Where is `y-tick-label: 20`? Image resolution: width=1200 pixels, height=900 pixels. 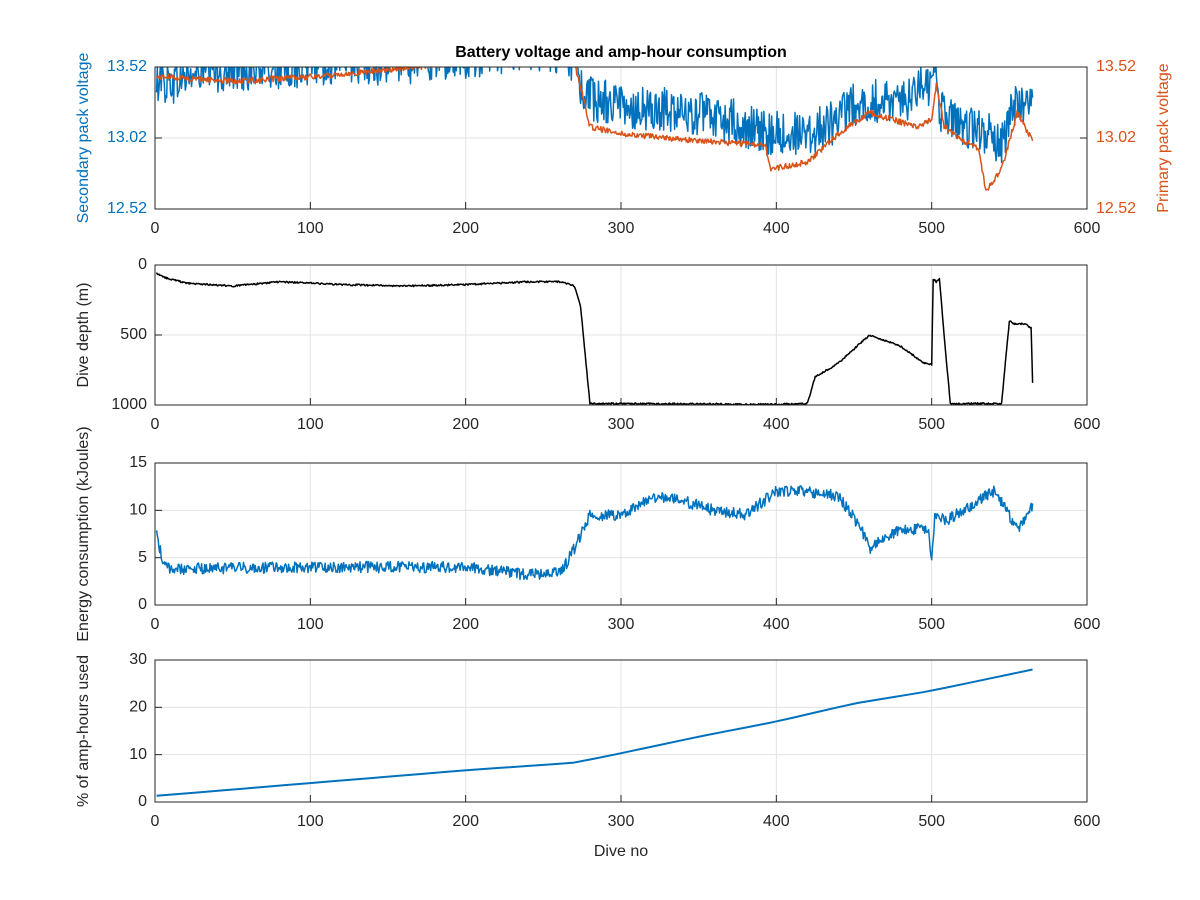
y-tick-label: 20 is located at coordinates (138, 707).